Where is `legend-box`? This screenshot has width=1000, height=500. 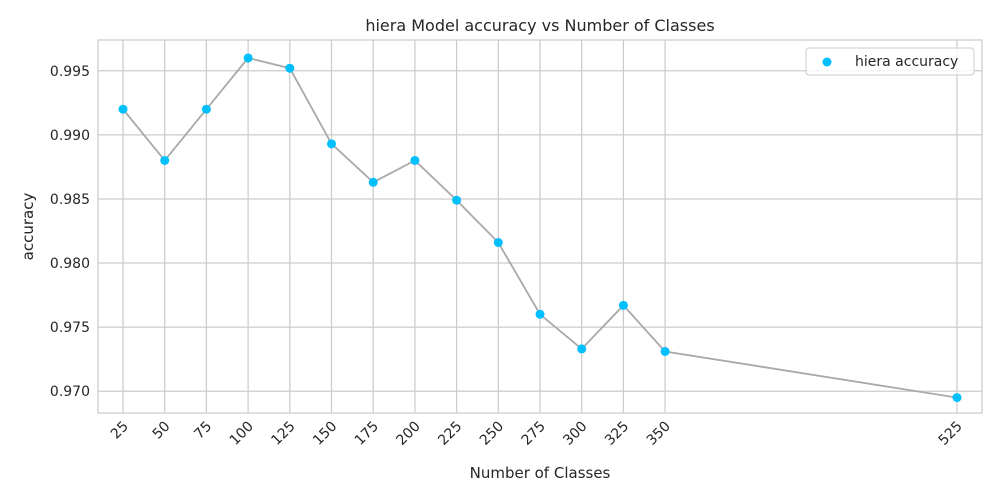
legend-box is located at coordinates (890, 61).